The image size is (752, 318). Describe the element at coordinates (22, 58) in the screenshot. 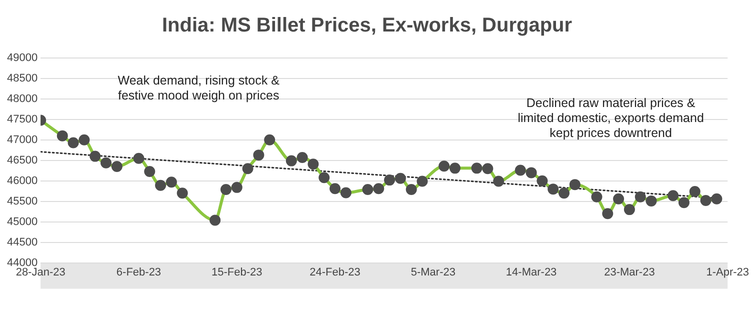

I see `y-tick-label: 49000` at that location.